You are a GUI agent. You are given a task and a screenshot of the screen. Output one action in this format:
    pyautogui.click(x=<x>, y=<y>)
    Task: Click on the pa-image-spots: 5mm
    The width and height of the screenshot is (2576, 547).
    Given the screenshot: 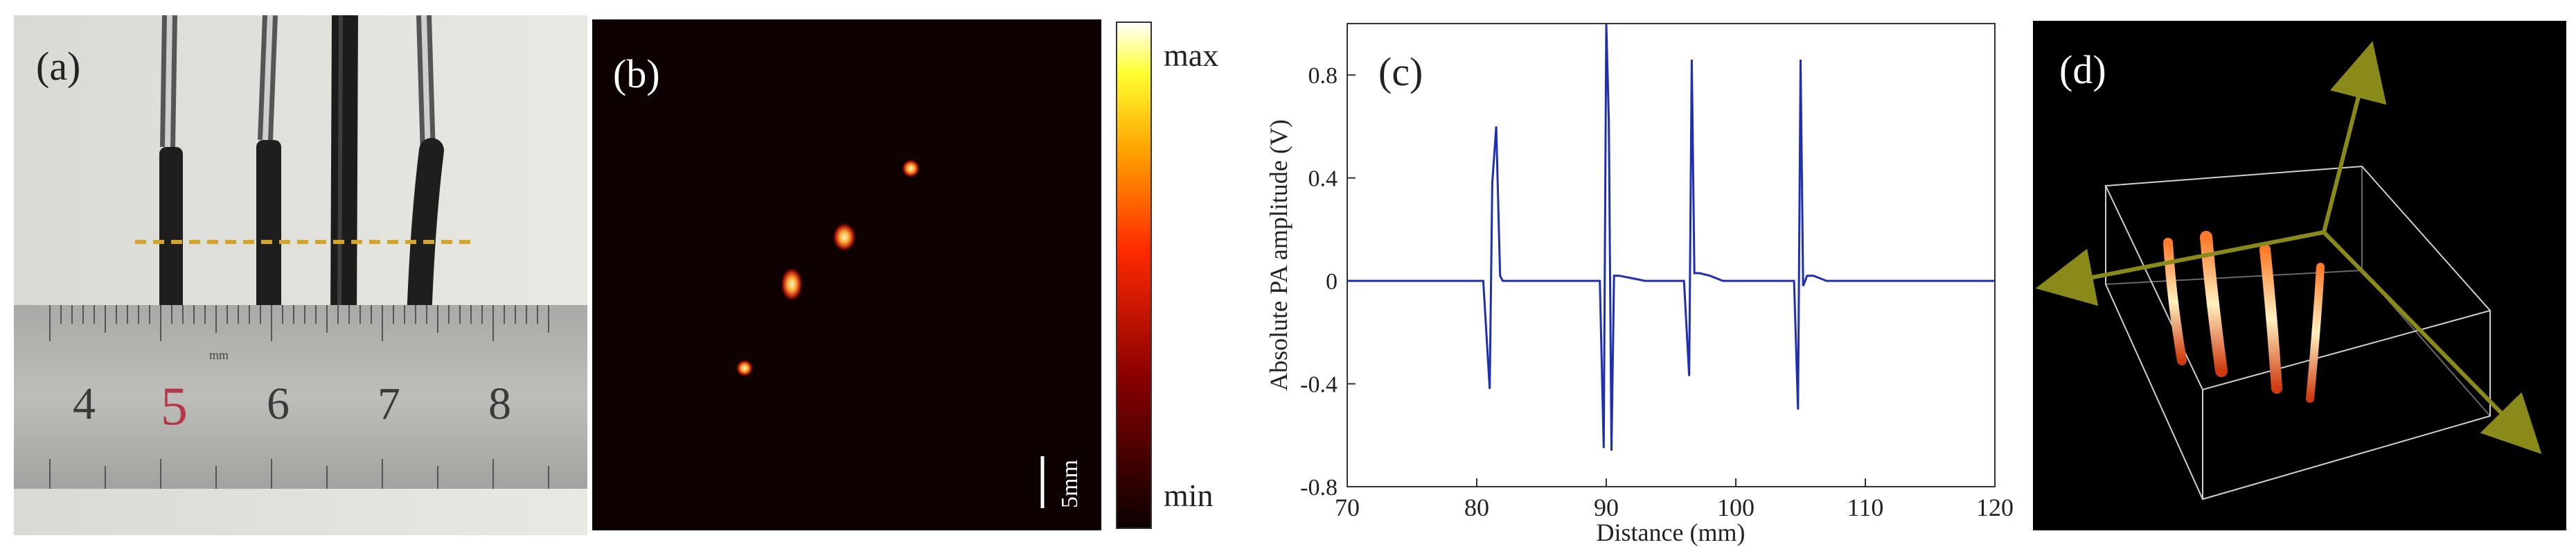 What is the action you would take?
    pyautogui.click(x=909, y=333)
    